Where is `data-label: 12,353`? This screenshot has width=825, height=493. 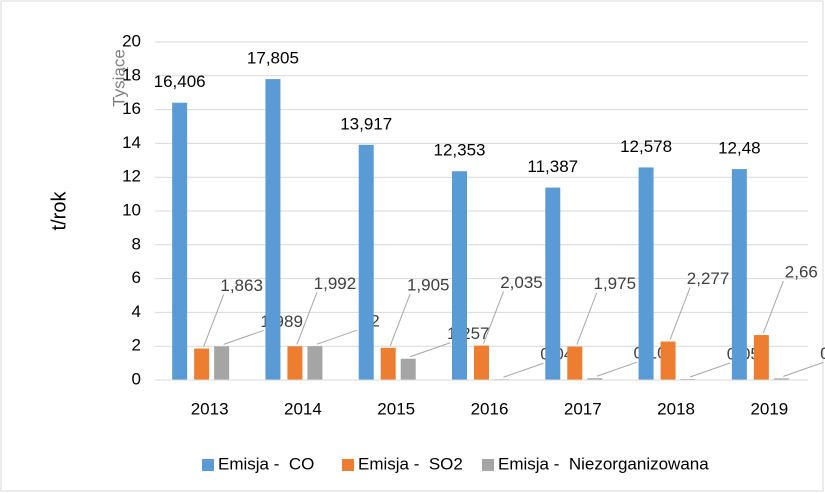
data-label: 12,353 is located at coordinates (460, 150).